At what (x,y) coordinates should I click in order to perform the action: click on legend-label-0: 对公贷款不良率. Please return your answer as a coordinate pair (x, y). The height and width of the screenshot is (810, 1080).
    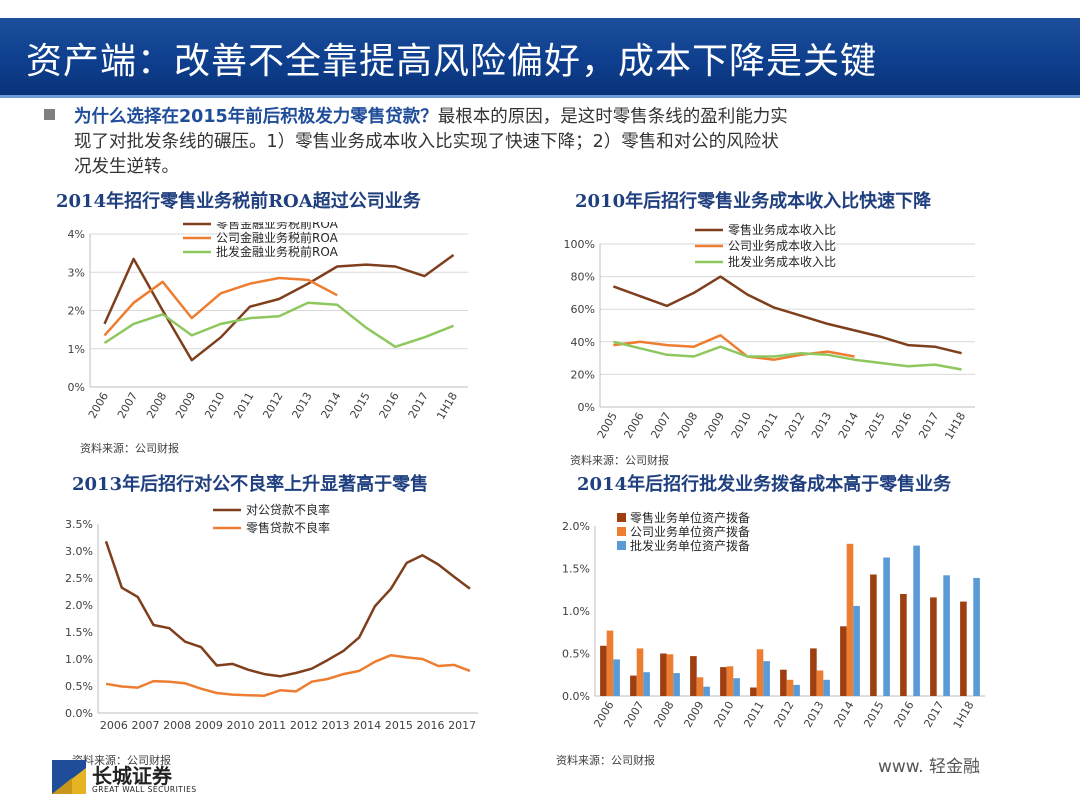
    Looking at the image, I should click on (288, 509).